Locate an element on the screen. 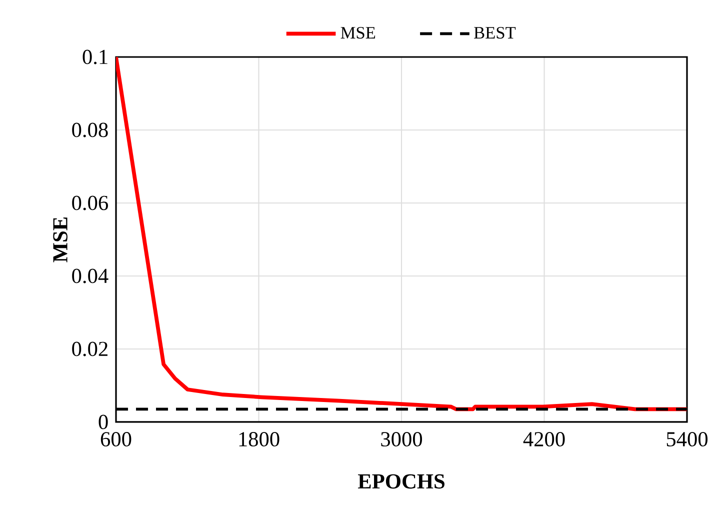 This screenshot has height=516, width=714. y-tick-label: 0.1 is located at coordinates (95, 57).